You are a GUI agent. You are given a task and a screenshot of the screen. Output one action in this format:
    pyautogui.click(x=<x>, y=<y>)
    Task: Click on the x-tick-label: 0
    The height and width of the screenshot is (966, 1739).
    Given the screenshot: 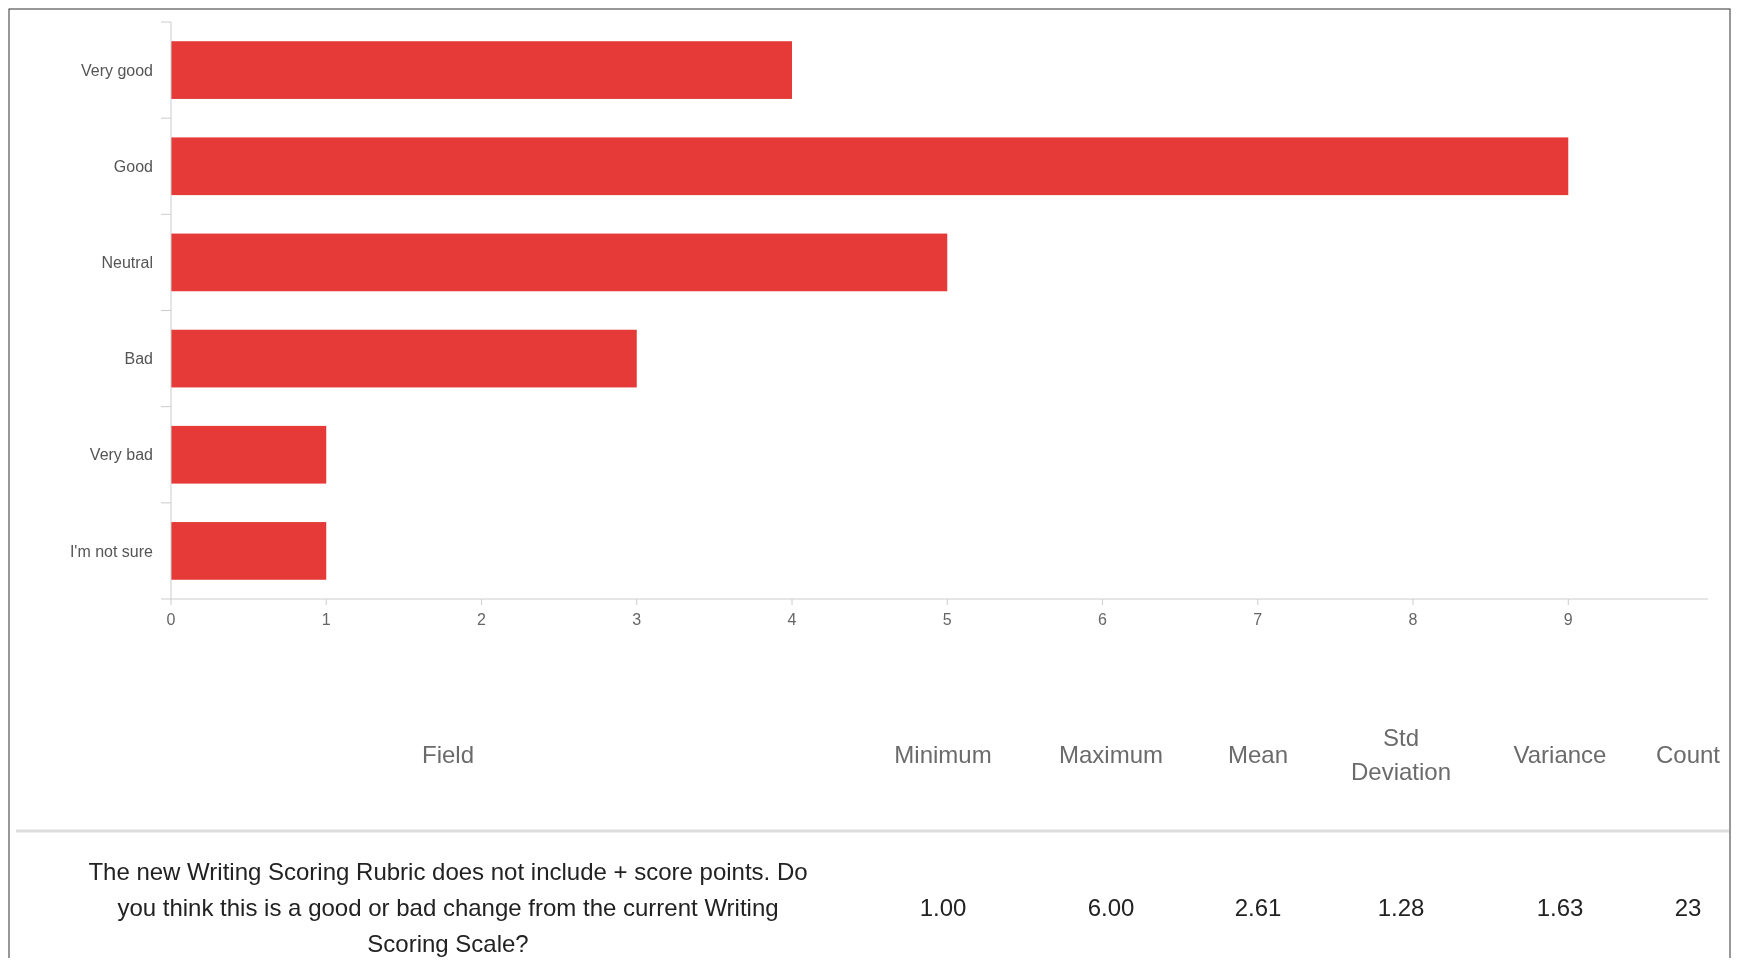 What is the action you would take?
    pyautogui.click(x=171, y=619)
    